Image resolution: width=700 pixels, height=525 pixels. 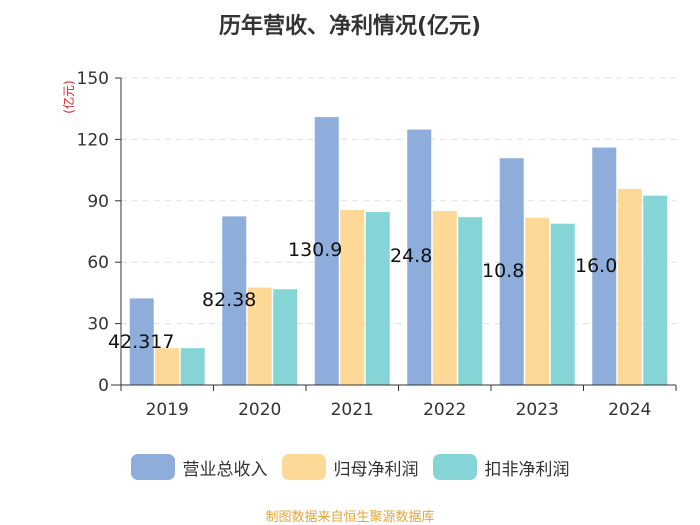 What do you see at coordinates (629, 410) in the screenshot?
I see `x-tick-label: 2024` at bounding box center [629, 410].